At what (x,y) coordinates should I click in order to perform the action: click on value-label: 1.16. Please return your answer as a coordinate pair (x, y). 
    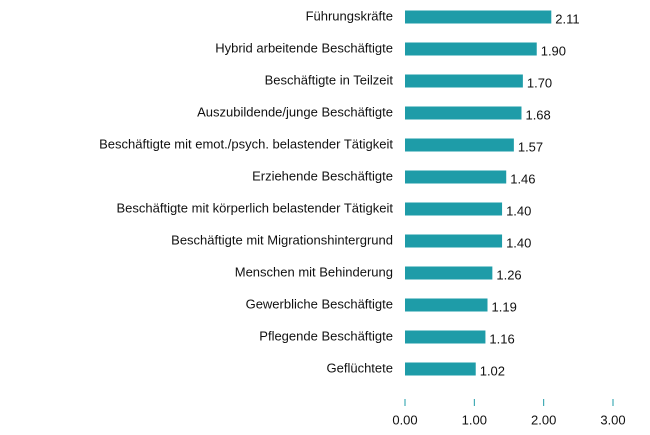
    Looking at the image, I should click on (501, 338).